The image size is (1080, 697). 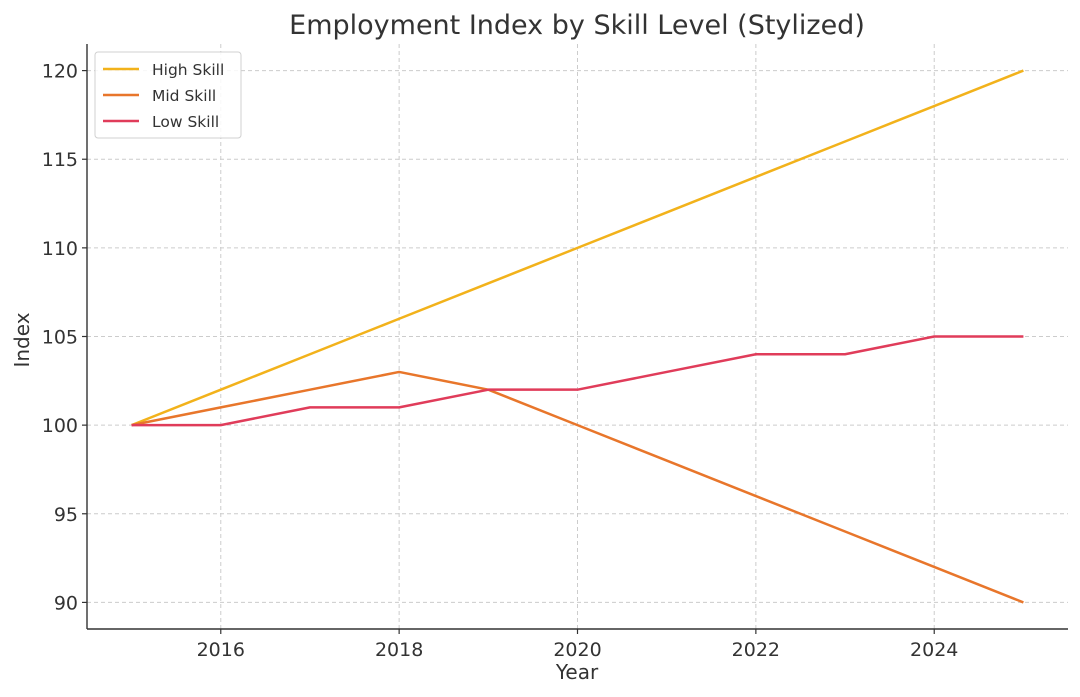 I want to click on legend-item-high-skill: High Skill, so click(x=163, y=70).